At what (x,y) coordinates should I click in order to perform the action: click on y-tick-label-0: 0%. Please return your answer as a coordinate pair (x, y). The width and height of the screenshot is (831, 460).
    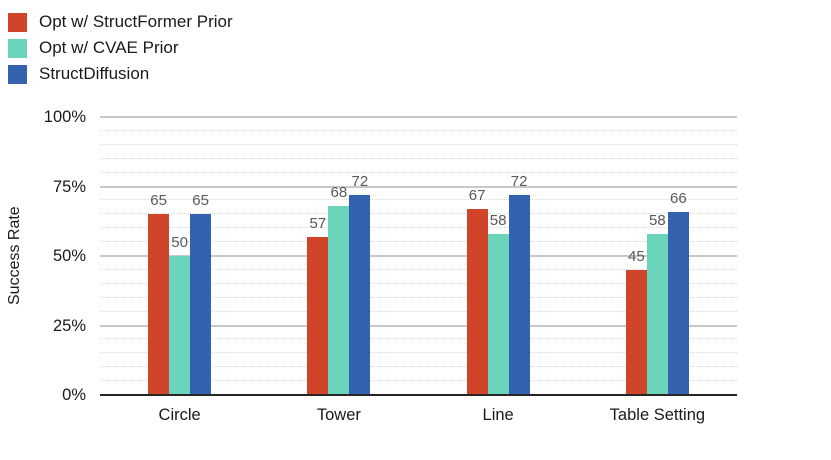
    Looking at the image, I should click on (74, 395).